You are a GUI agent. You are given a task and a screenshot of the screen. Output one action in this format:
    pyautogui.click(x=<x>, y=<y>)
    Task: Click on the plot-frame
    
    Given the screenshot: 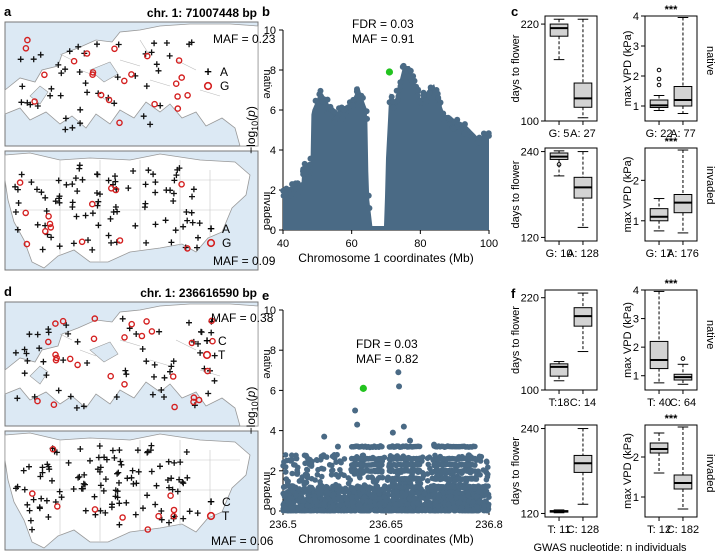 What is the action you would take?
    pyautogui.click(x=671, y=68)
    